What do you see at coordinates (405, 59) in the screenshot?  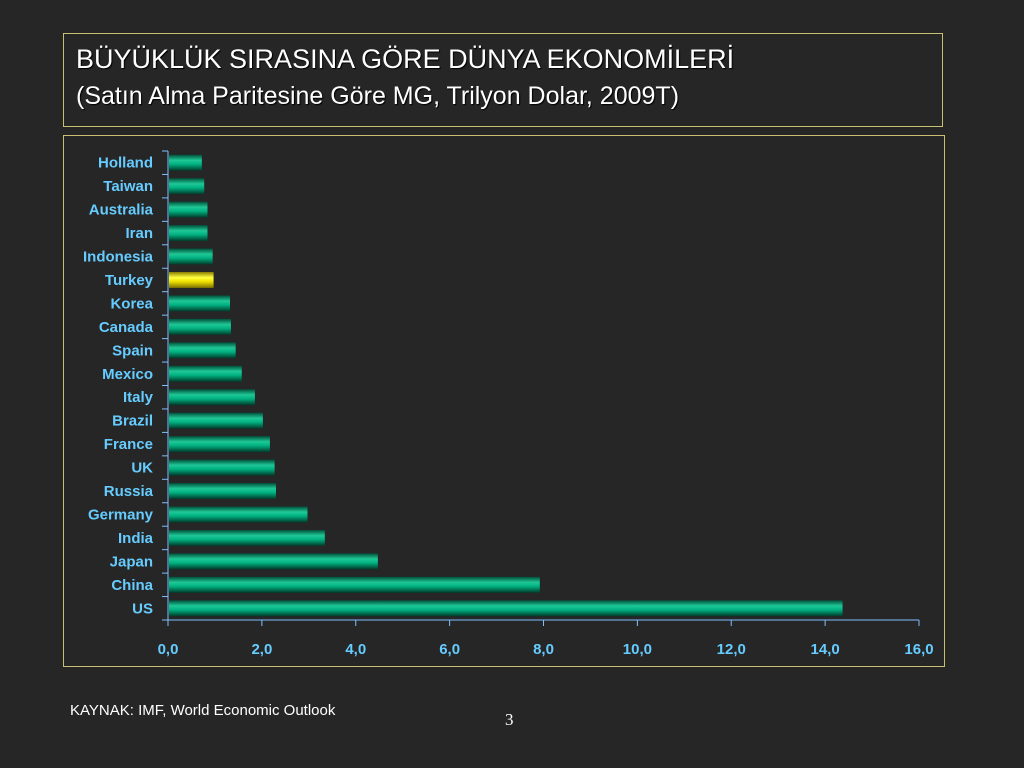 I see `slide-title: BÜYÜKLÜK SIRASINA GÖRE DÜNYA EKONOMİLERİ` at bounding box center [405, 59].